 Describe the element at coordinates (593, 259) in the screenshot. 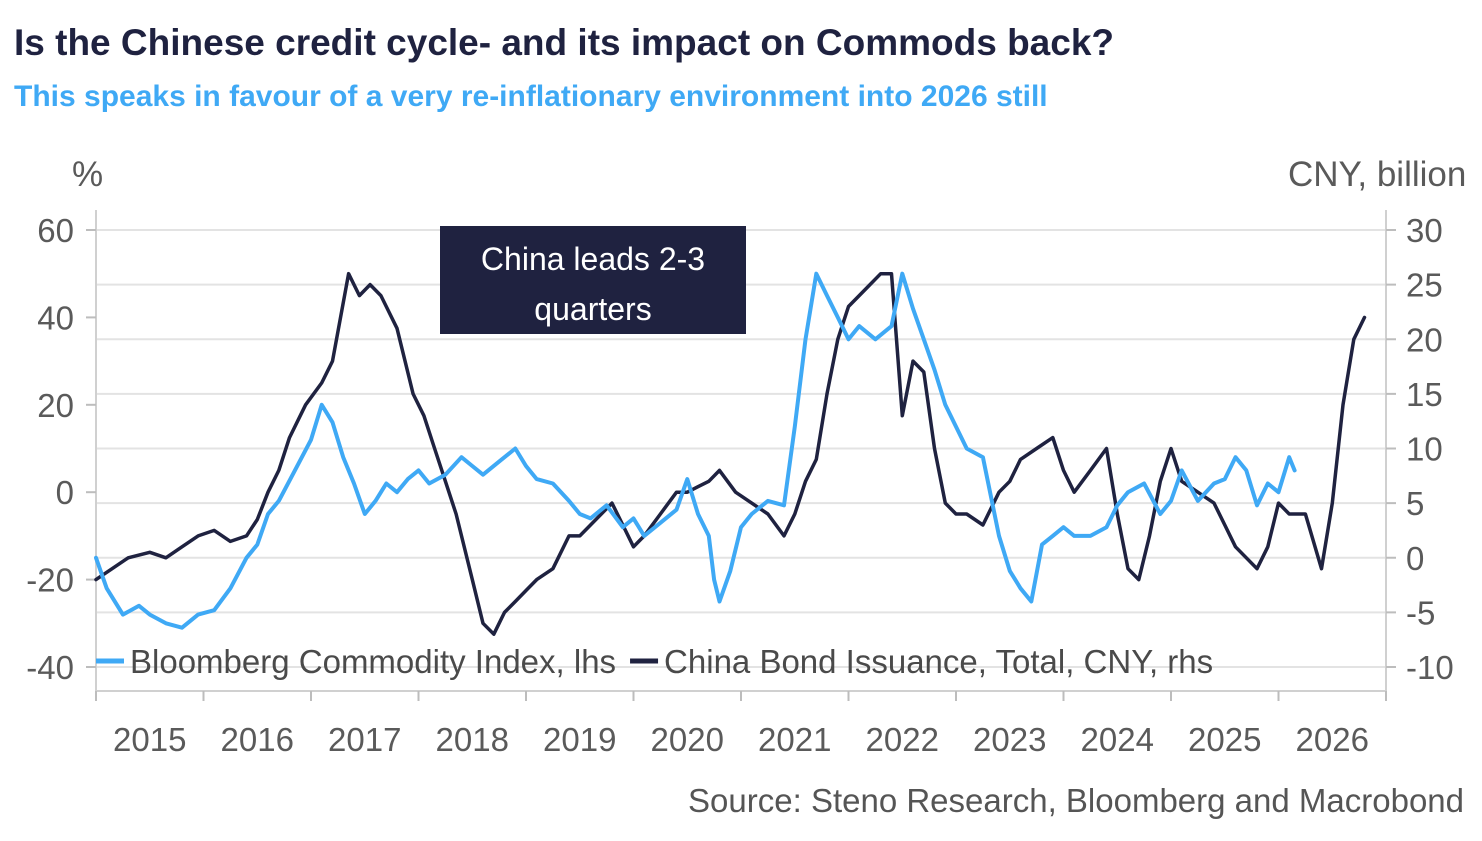

I see `annotation-line-1: China leads 2-3` at that location.